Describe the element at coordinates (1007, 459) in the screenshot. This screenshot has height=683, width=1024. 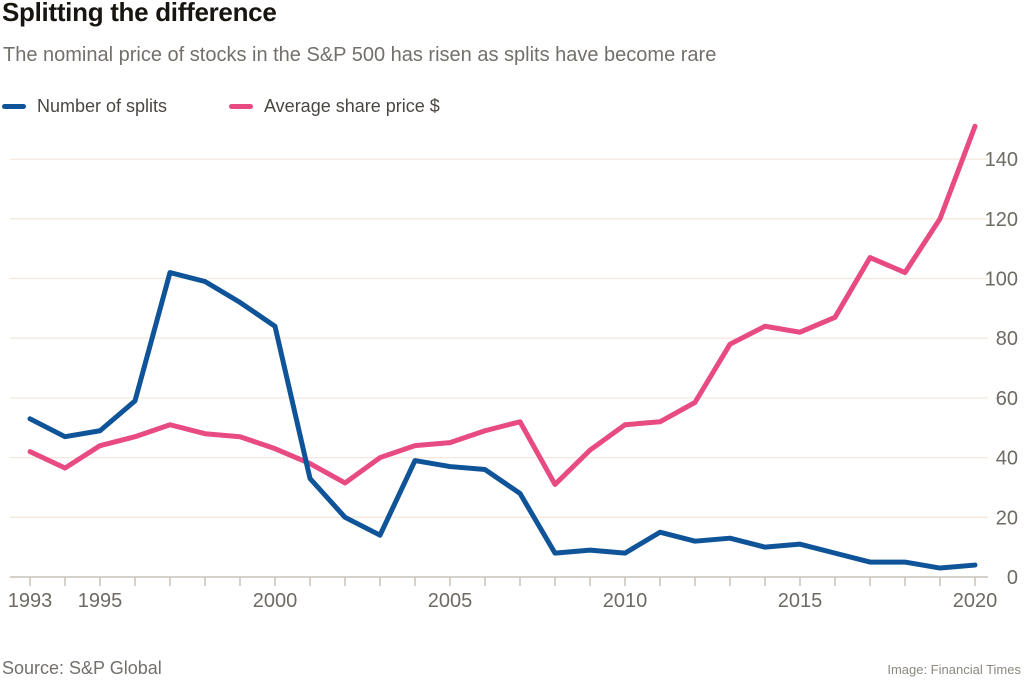
I see `svg-text: 40` at that location.